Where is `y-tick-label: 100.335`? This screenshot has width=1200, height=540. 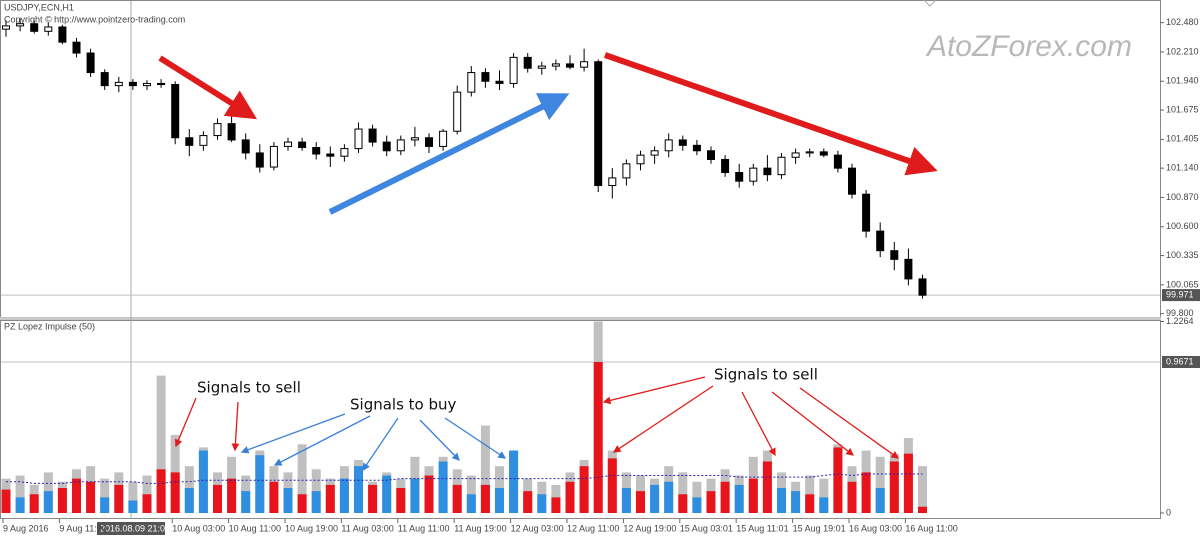 y-tick-label: 100.335 is located at coordinates (1182, 255).